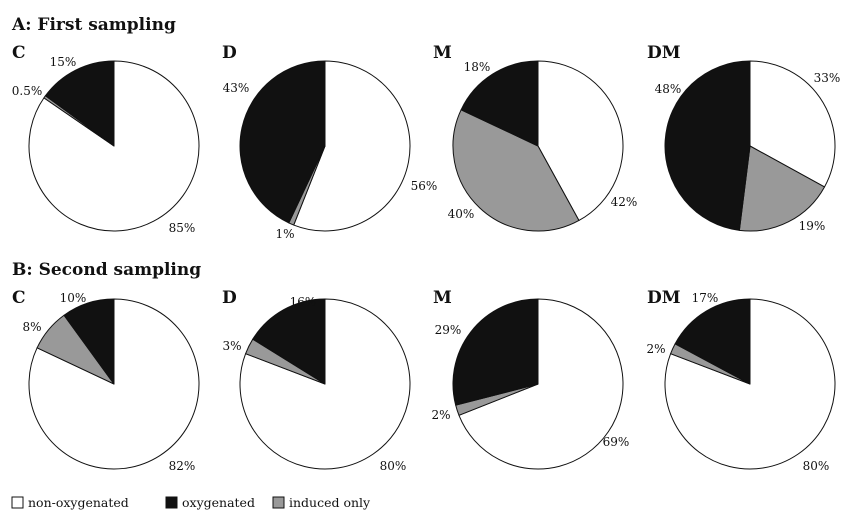  I want to click on slice-label-oxygenated: 48%, so click(668, 89).